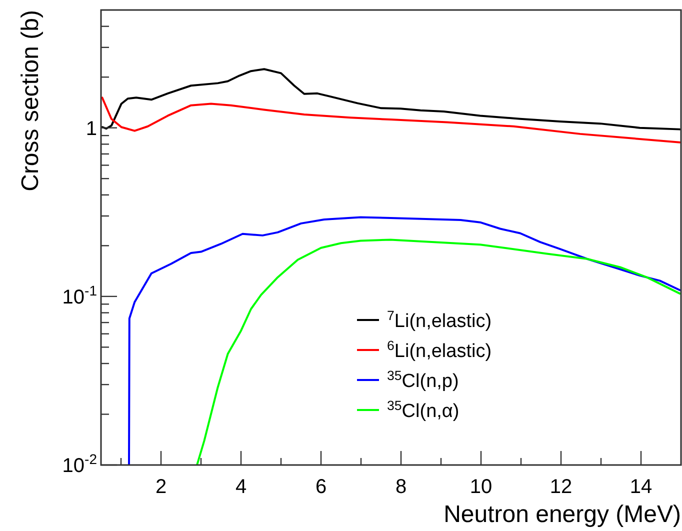 This screenshot has width=682, height=531. What do you see at coordinates (80, 295) in the screenshot?
I see `y-tick-label: 10$^{-1}$` at bounding box center [80, 295].